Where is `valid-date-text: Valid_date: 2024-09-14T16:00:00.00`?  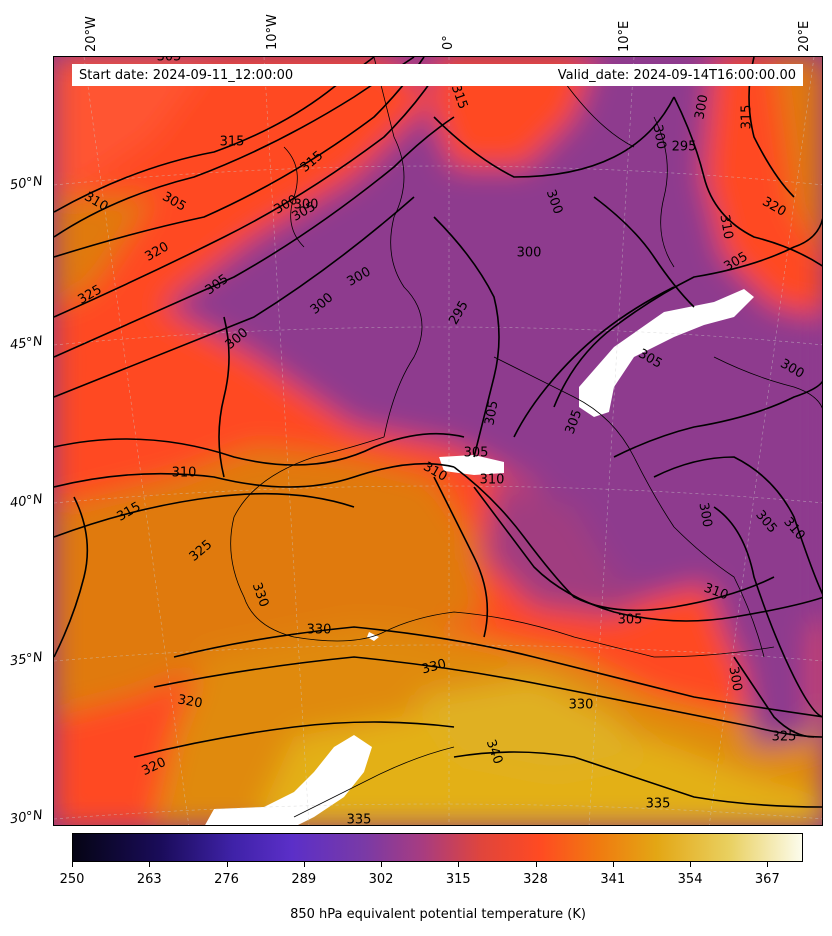 valid-date-text: Valid_date: 2024-09-14T16:00:00.00 is located at coordinates (676, 75).